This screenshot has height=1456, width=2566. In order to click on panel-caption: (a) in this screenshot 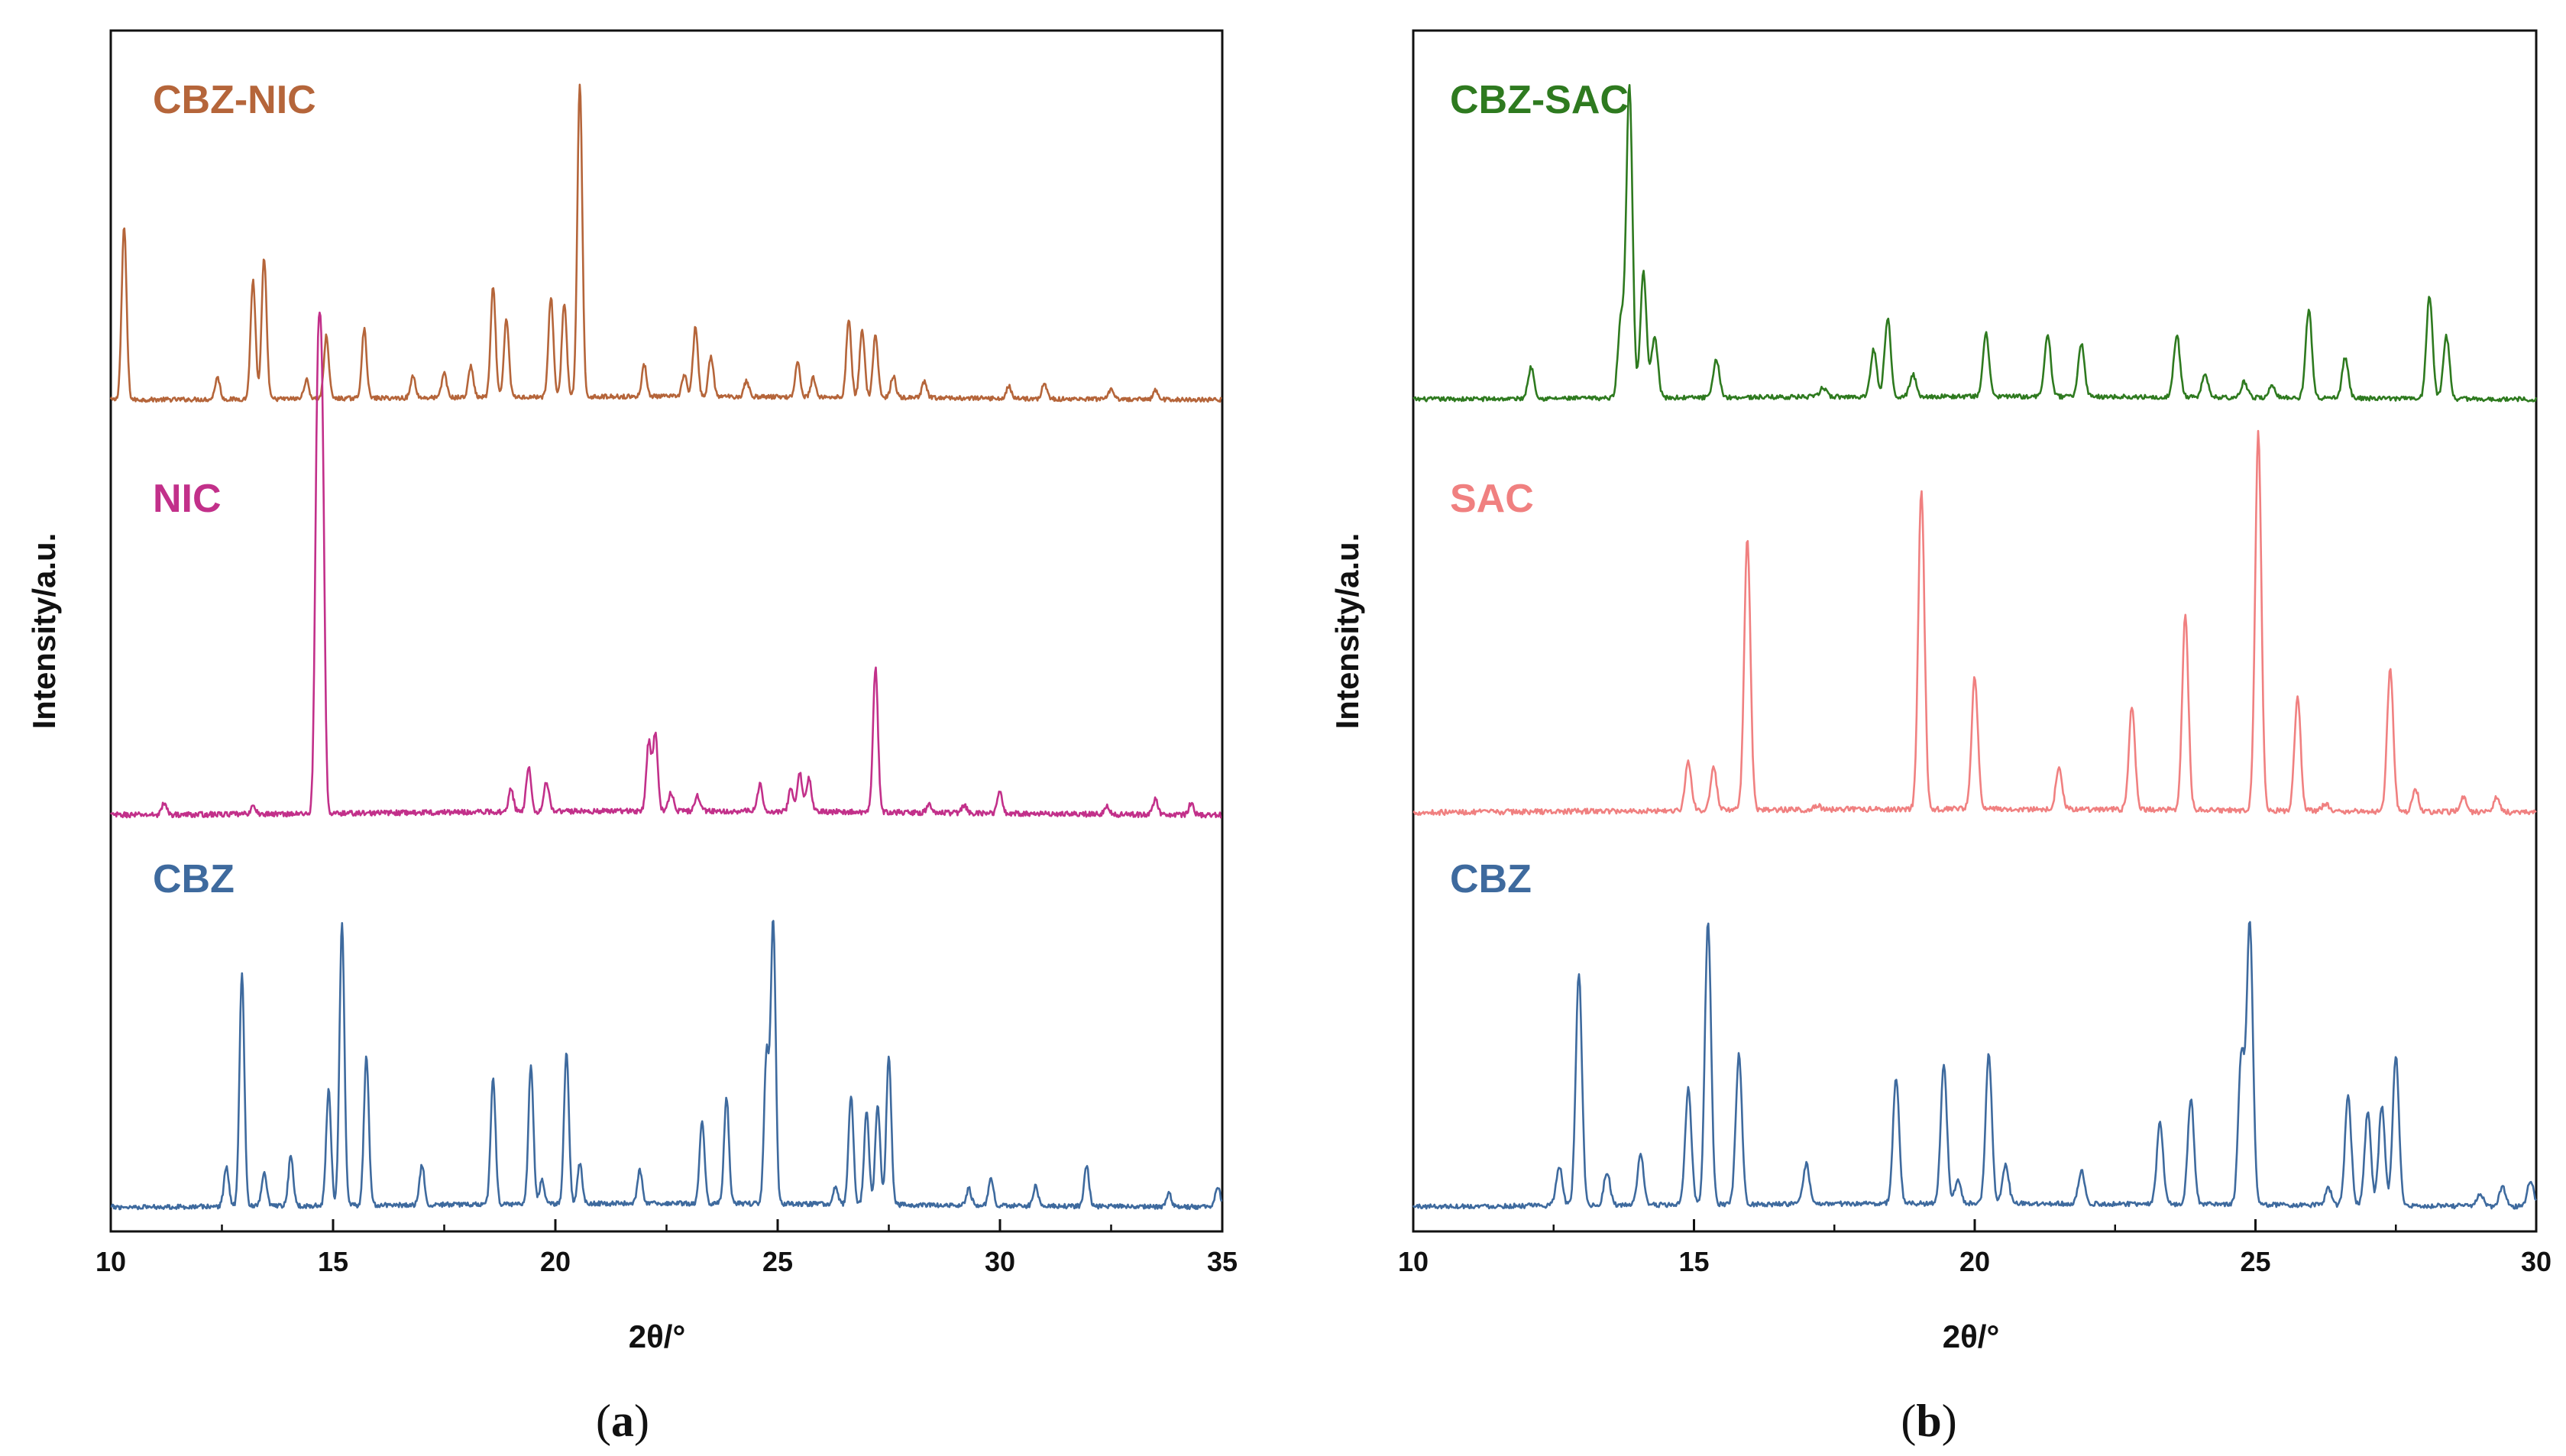, I will do `click(622, 1421)`.